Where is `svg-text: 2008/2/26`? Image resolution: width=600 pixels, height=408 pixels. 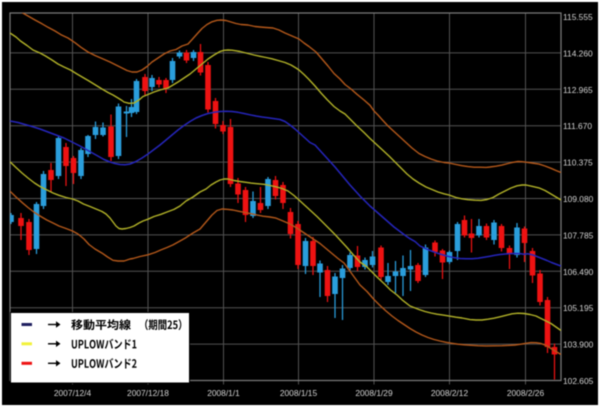
svg-text: 2008/2/26 is located at coordinates (526, 393).